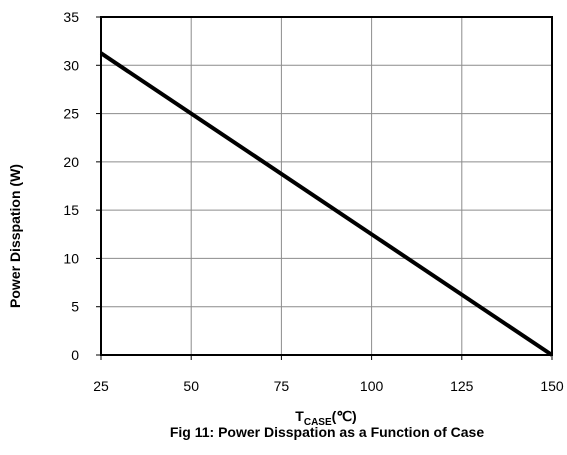 This screenshot has height=455, width=567. I want to click on y-tick-label-7: 35, so click(71, 17).